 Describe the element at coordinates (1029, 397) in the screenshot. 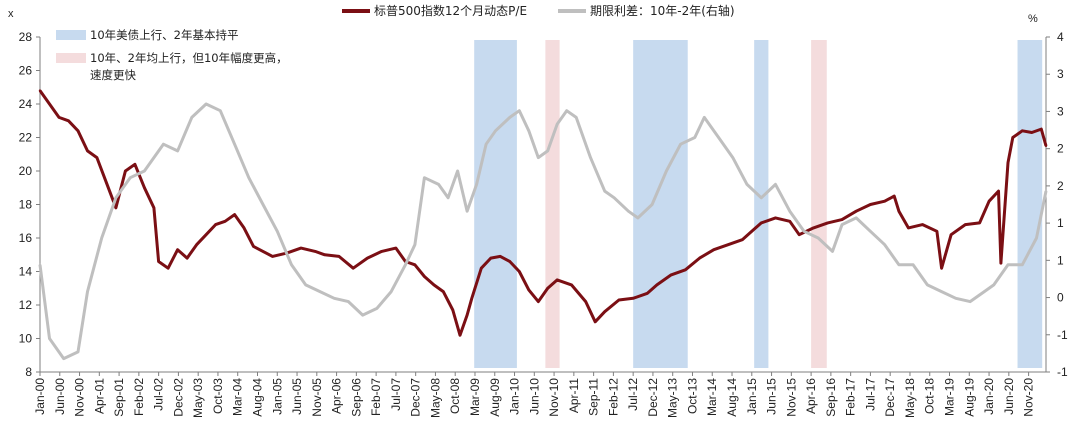

I see `x-tick-label: Nov-20` at that location.